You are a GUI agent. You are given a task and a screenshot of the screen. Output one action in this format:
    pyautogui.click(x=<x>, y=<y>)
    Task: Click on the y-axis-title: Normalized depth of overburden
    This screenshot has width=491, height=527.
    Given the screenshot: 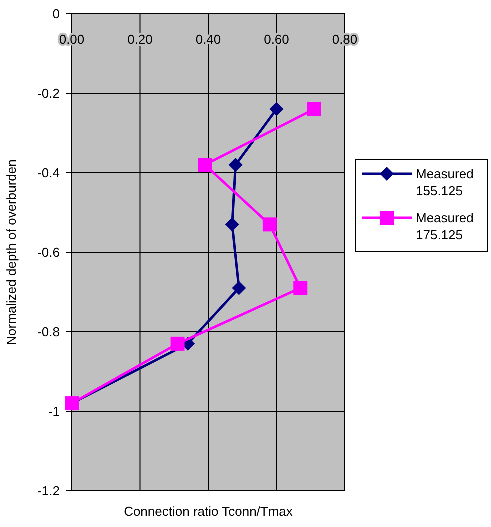 What is the action you would take?
    pyautogui.click(x=11, y=253)
    